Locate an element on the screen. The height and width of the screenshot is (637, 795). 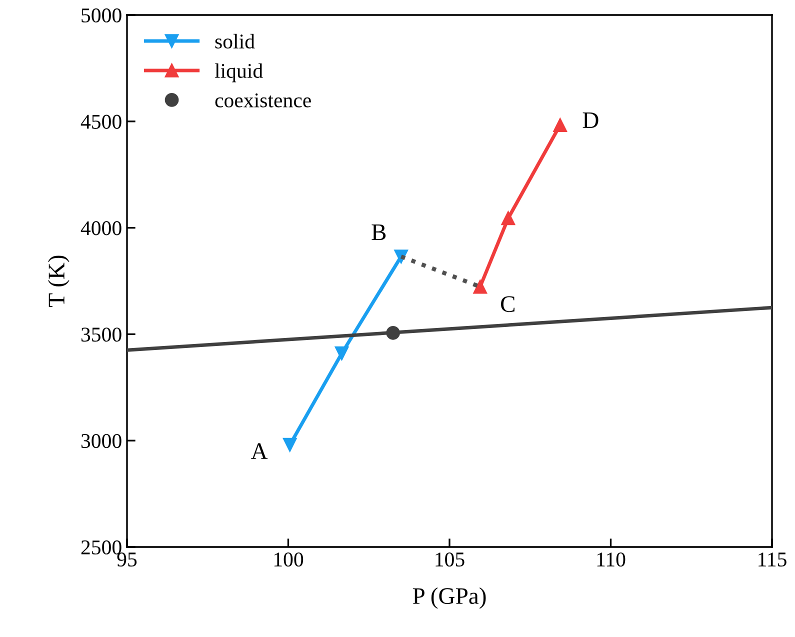
legend-label: coexistence is located at coordinates (263, 100).